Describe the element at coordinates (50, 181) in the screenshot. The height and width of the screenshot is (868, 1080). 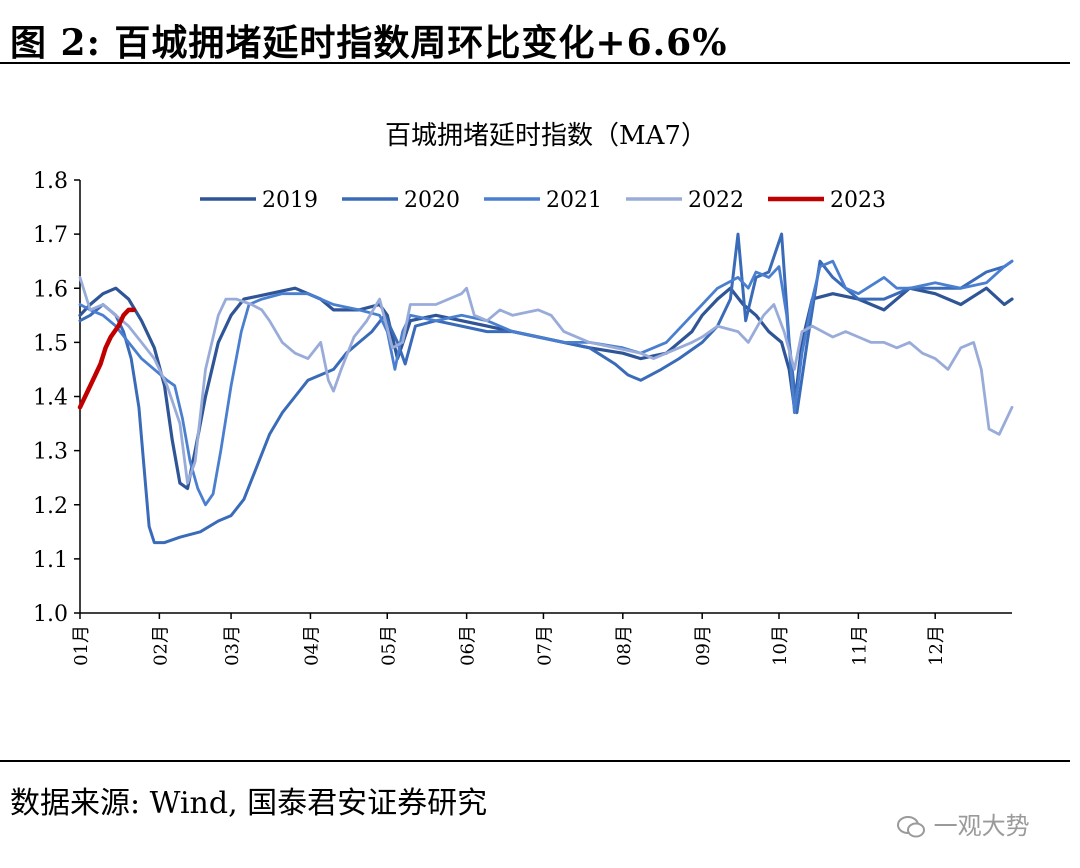
I see `y-tick-label: 1.8` at that location.